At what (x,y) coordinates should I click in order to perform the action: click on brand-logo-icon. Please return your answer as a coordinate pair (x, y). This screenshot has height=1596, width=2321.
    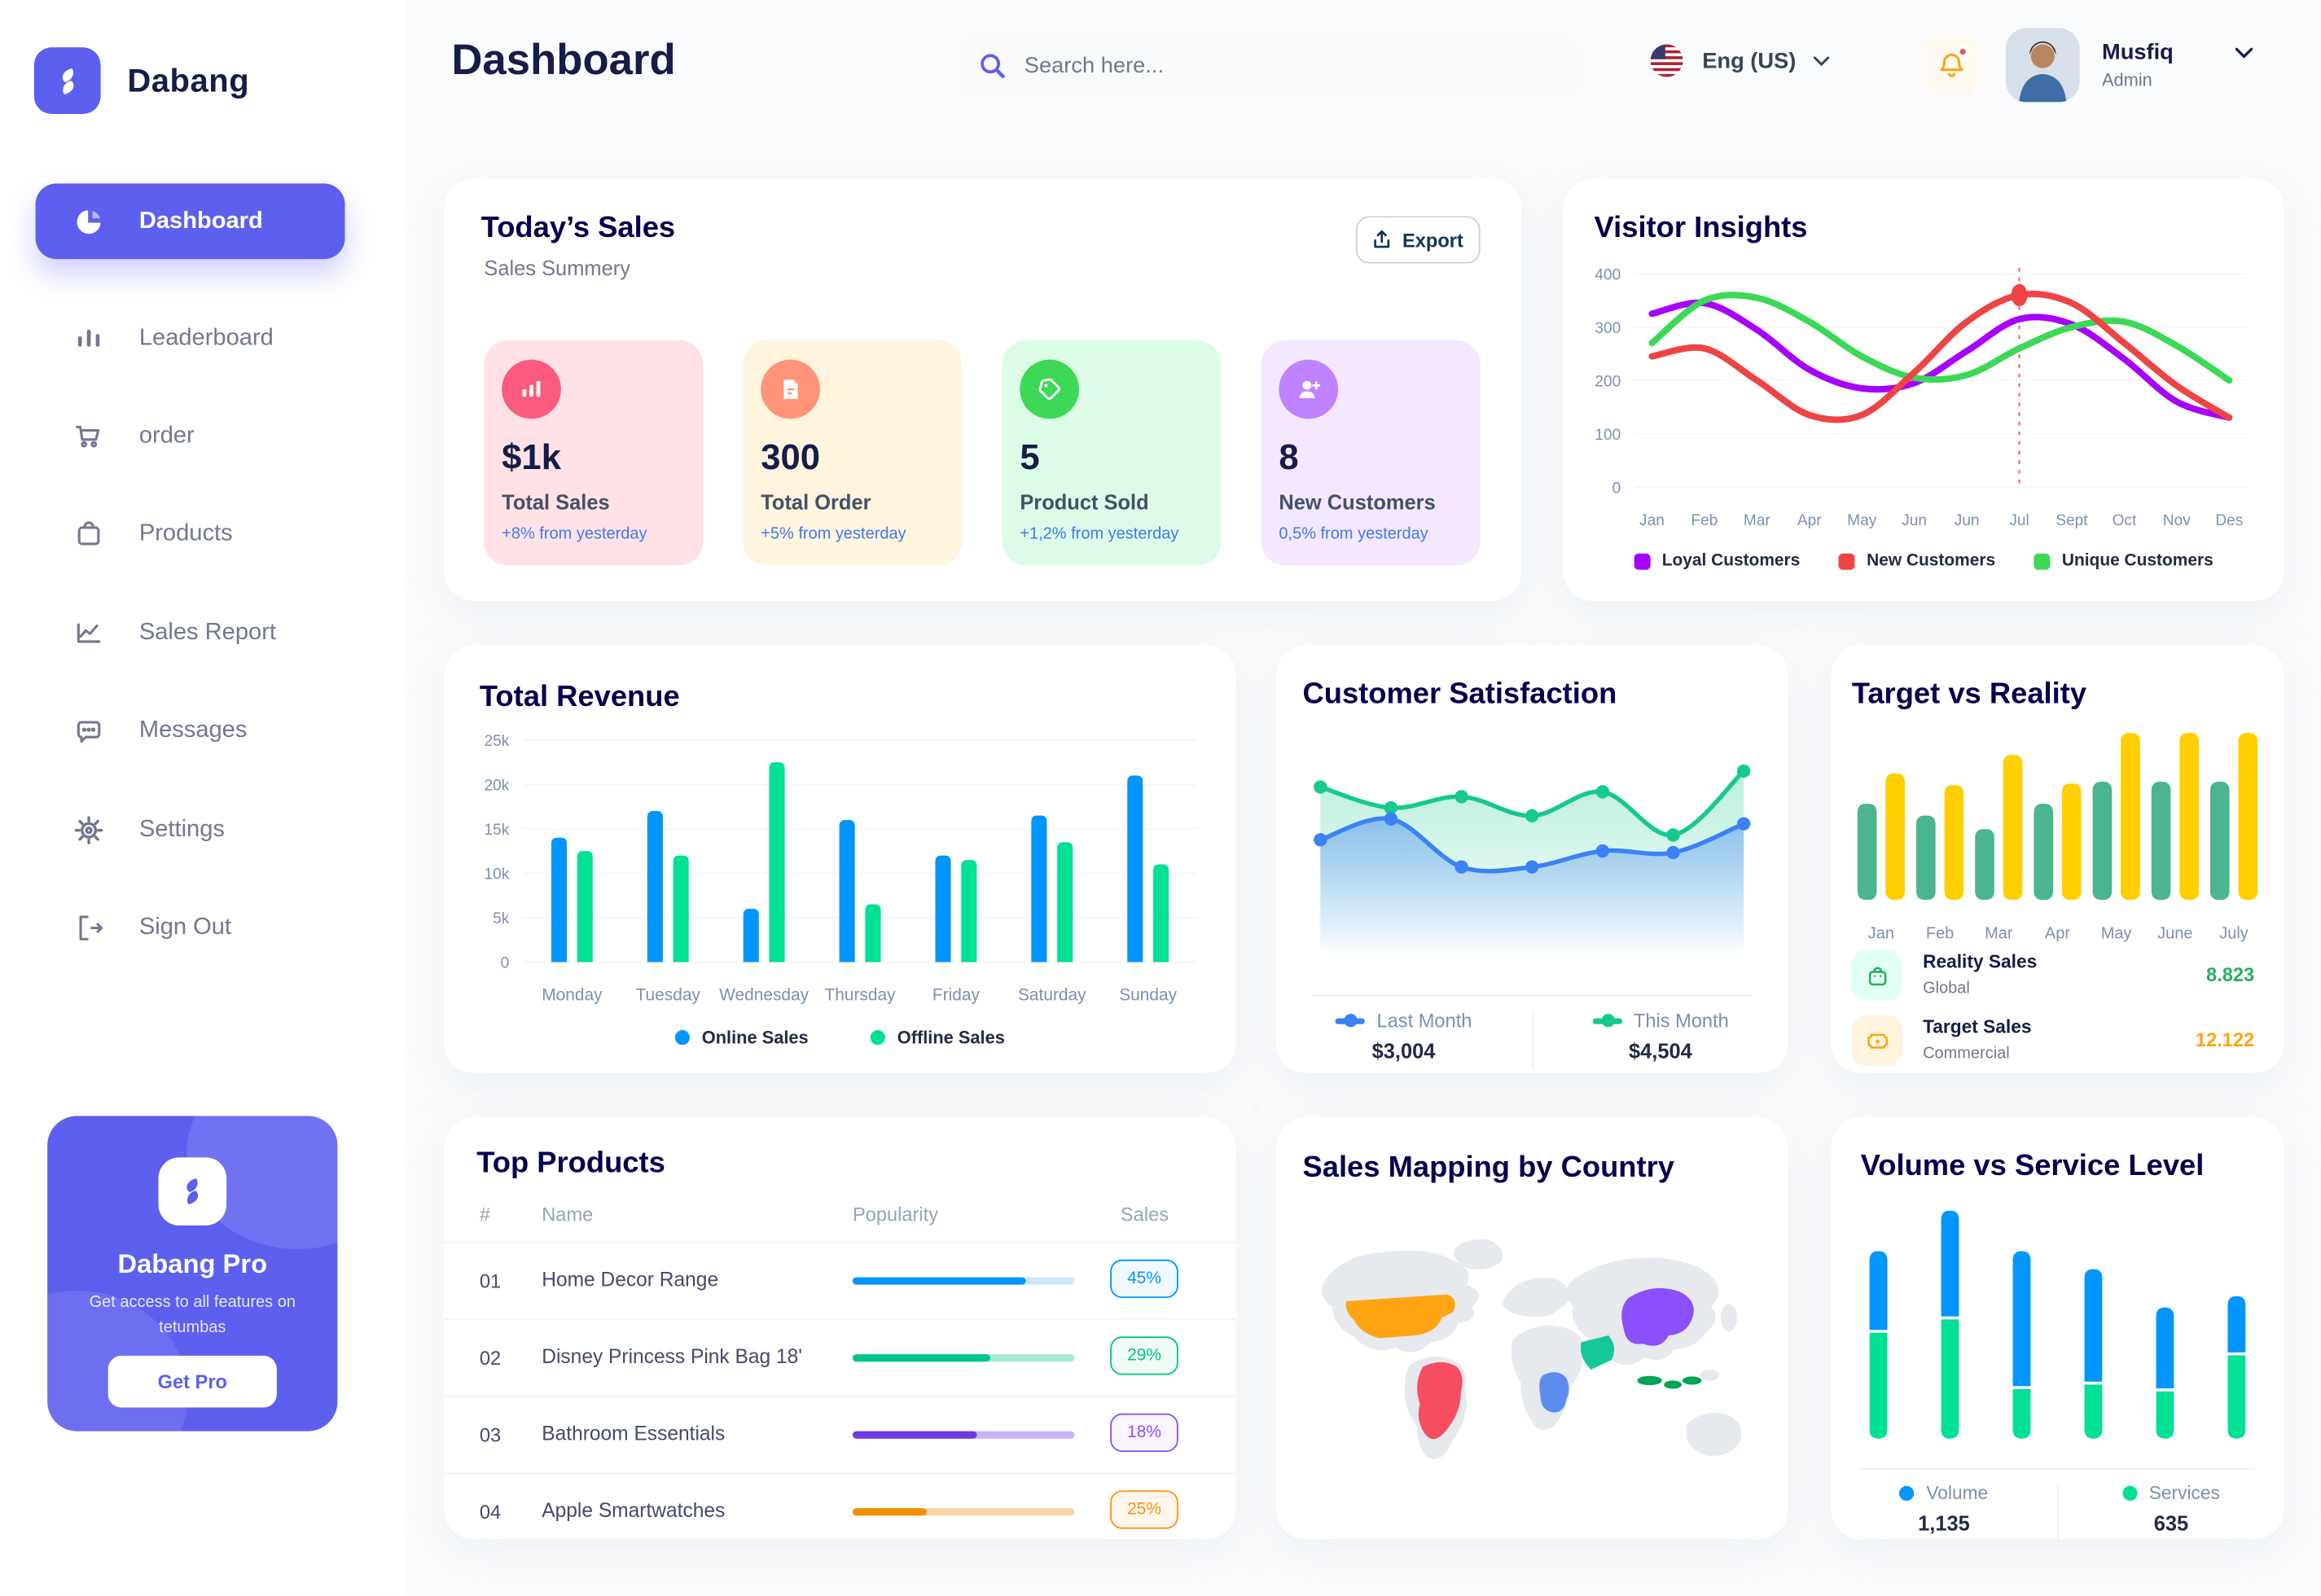
    Looking at the image, I should click on (67, 81).